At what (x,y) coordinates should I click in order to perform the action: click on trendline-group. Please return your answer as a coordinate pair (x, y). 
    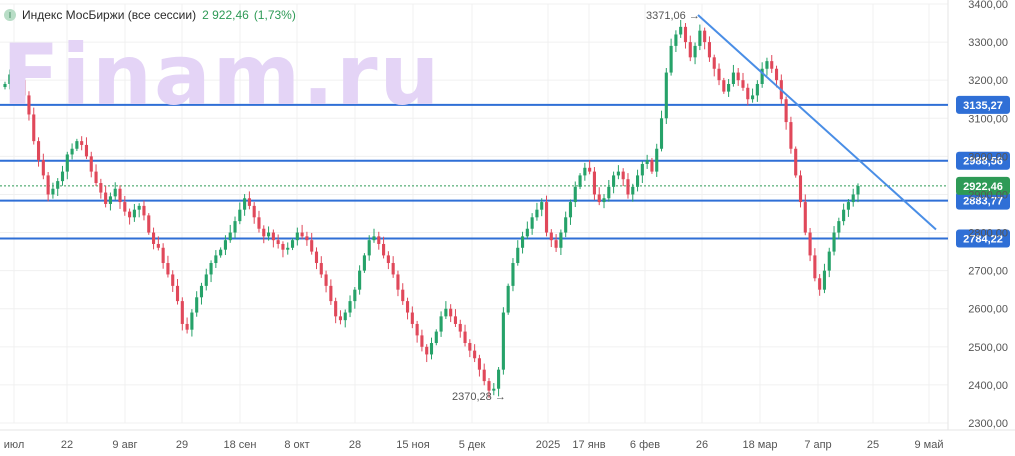
    Looking at the image, I should click on (817, 122).